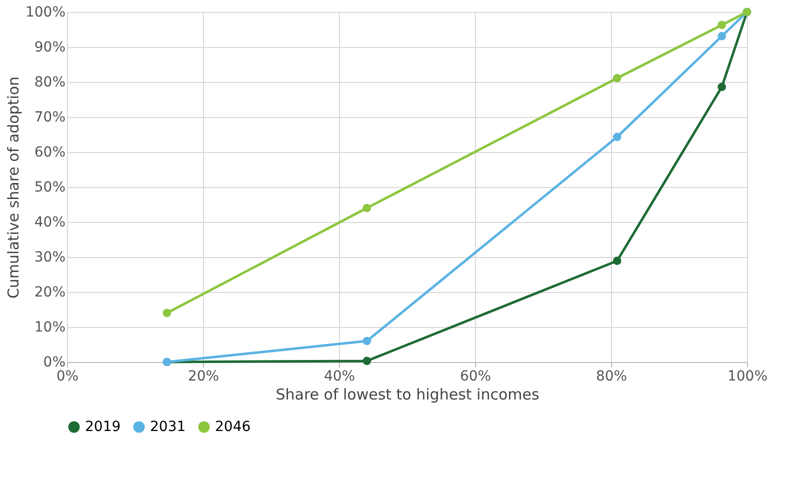  What do you see at coordinates (50, 48) in the screenshot?
I see `y-tick-label: 90%` at bounding box center [50, 48].